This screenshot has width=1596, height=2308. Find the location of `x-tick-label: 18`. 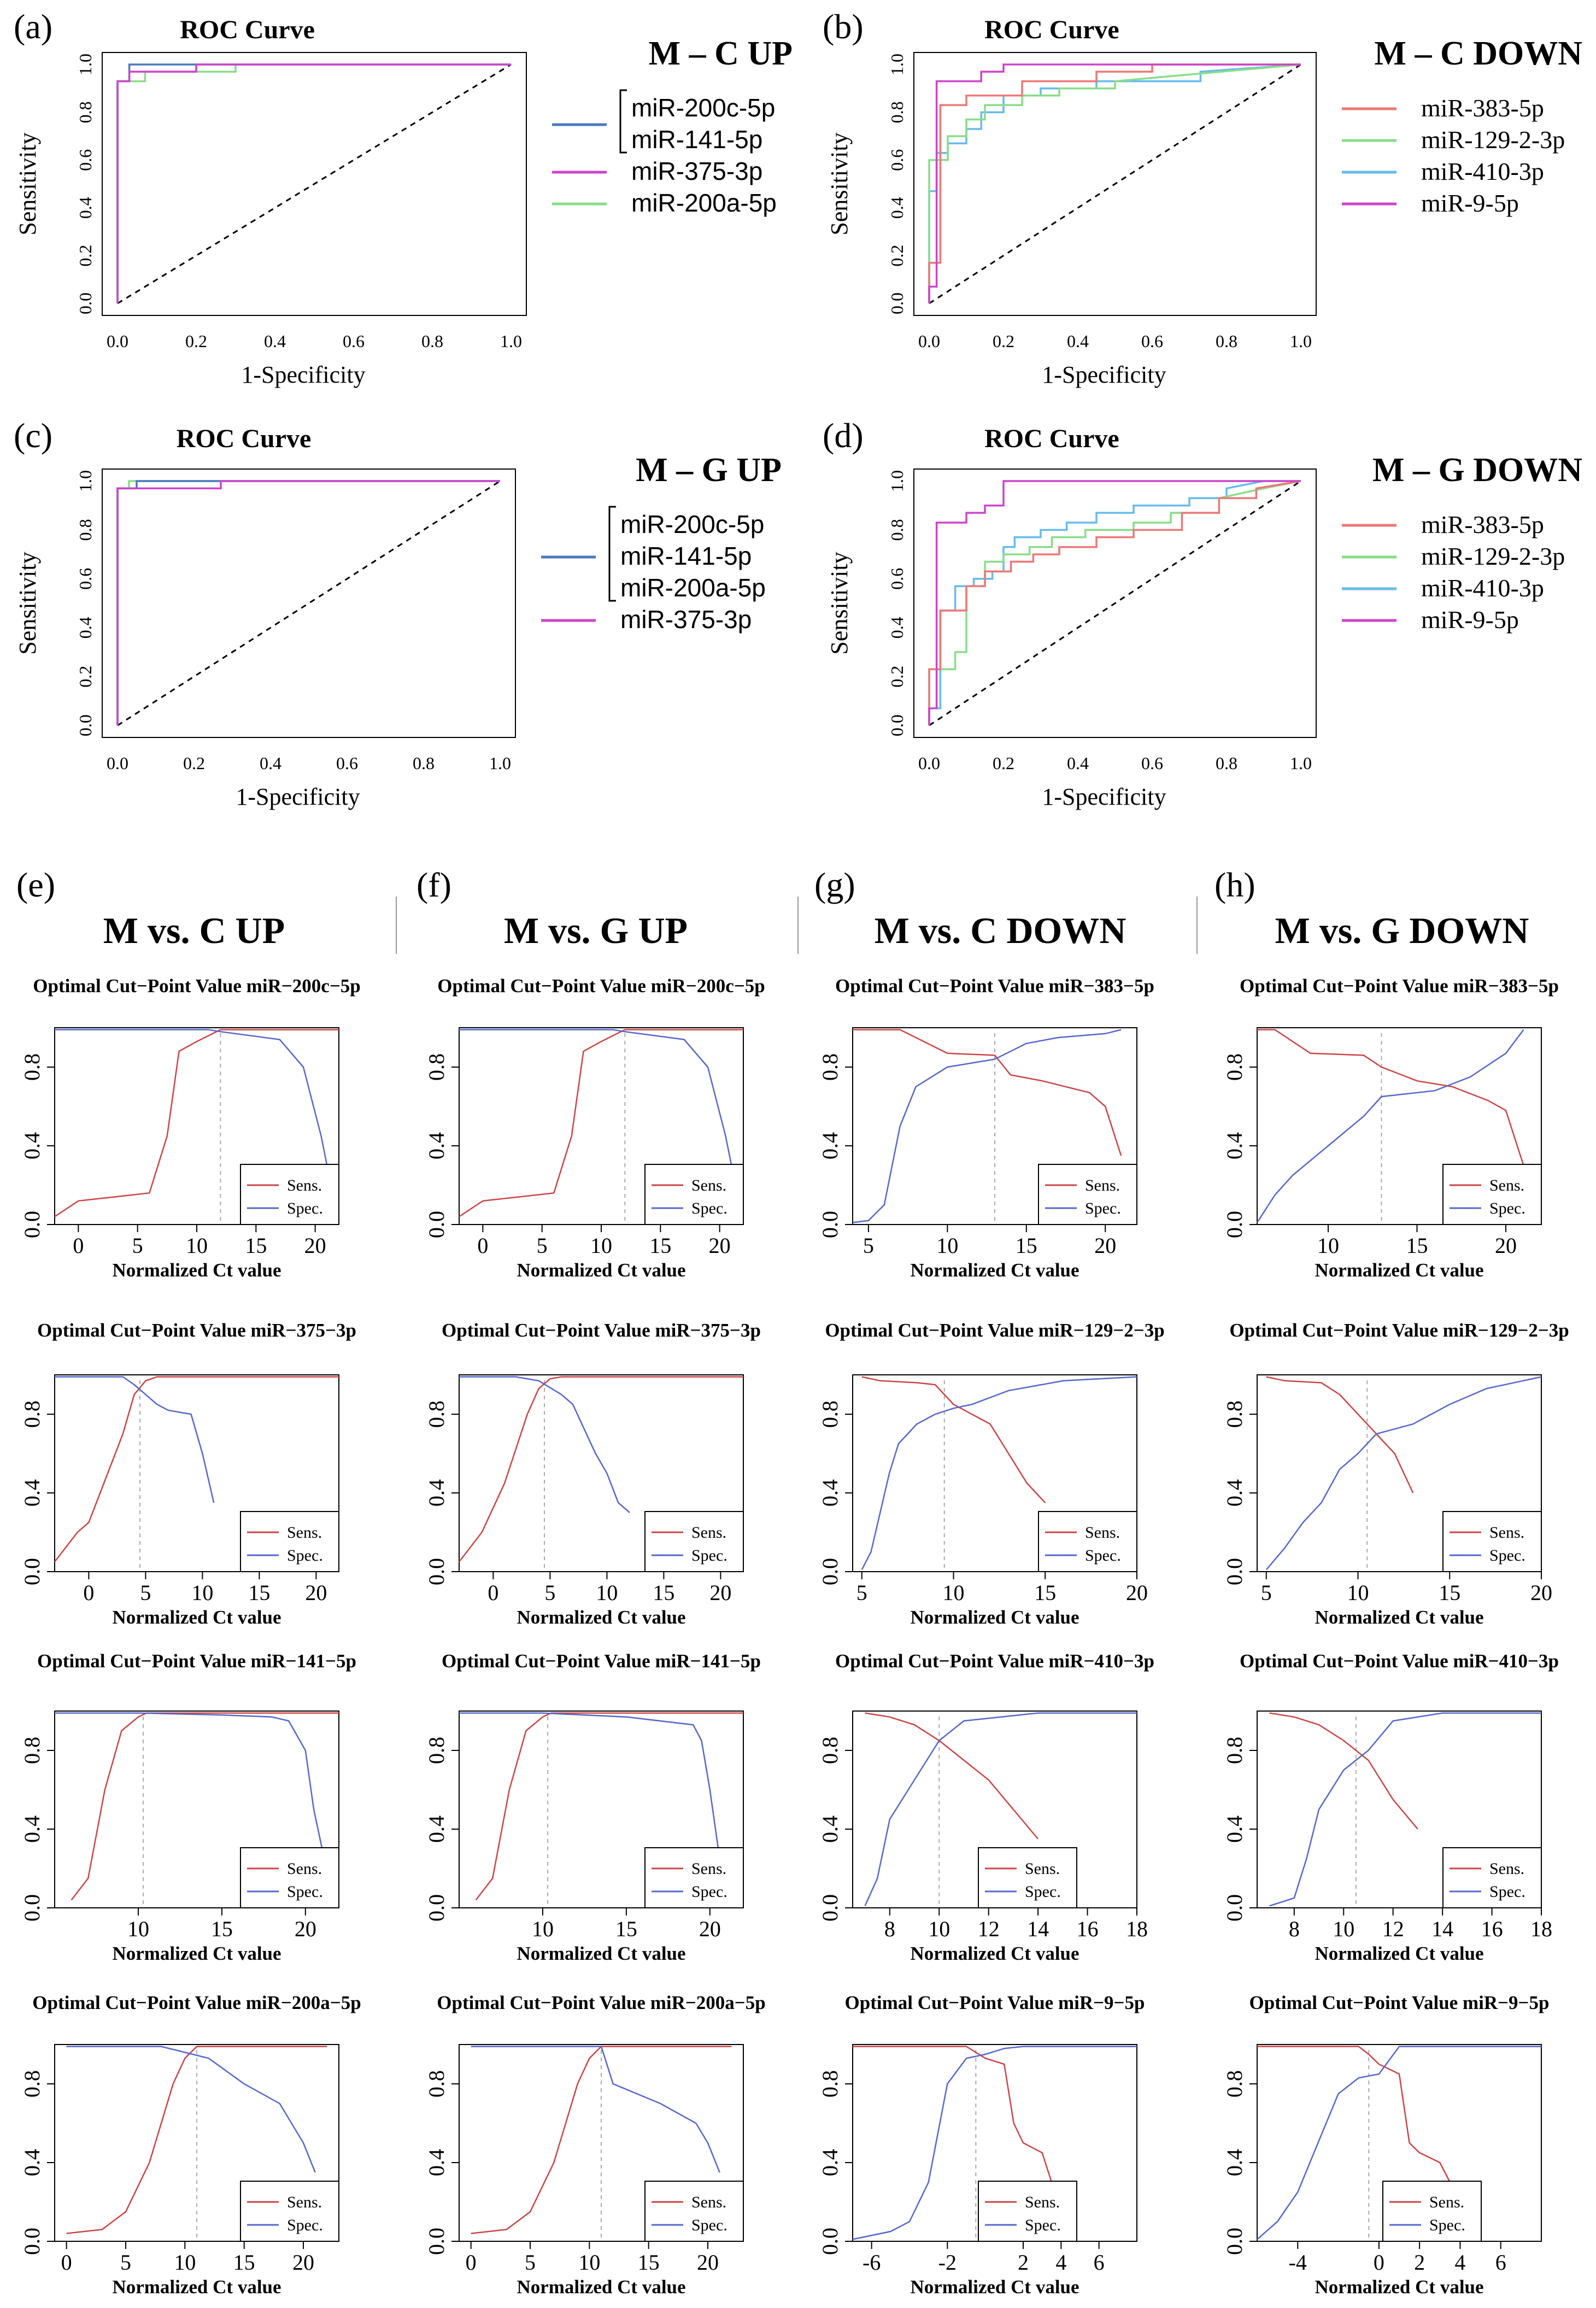

x-tick-label: 18 is located at coordinates (1541, 1929).